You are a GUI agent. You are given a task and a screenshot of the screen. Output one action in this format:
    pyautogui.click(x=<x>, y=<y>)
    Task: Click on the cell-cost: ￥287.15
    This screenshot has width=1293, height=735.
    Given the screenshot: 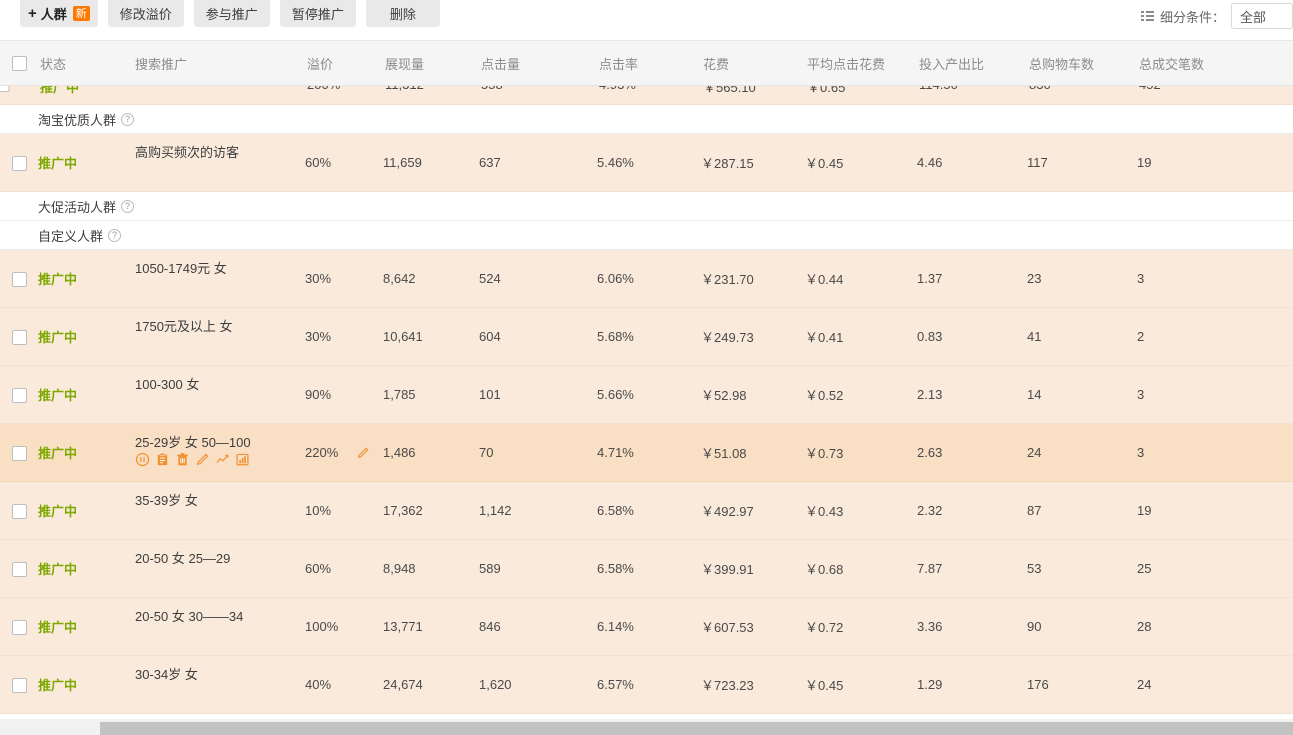 What is the action you would take?
    pyautogui.click(x=753, y=162)
    